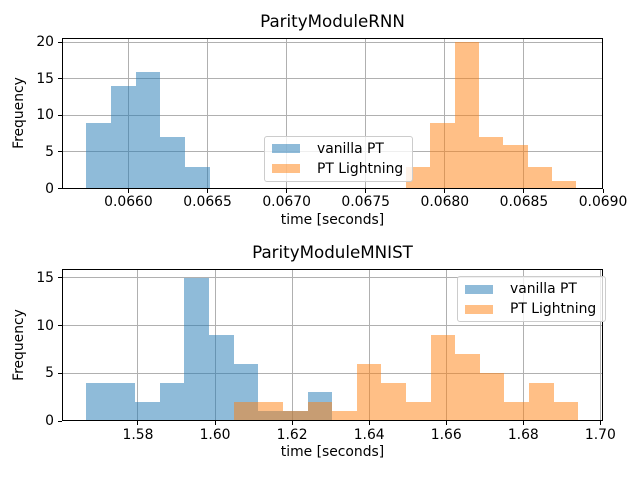  What do you see at coordinates (207, 202) in the screenshot?
I see `x-tick-label: 0.0665` at bounding box center [207, 202].